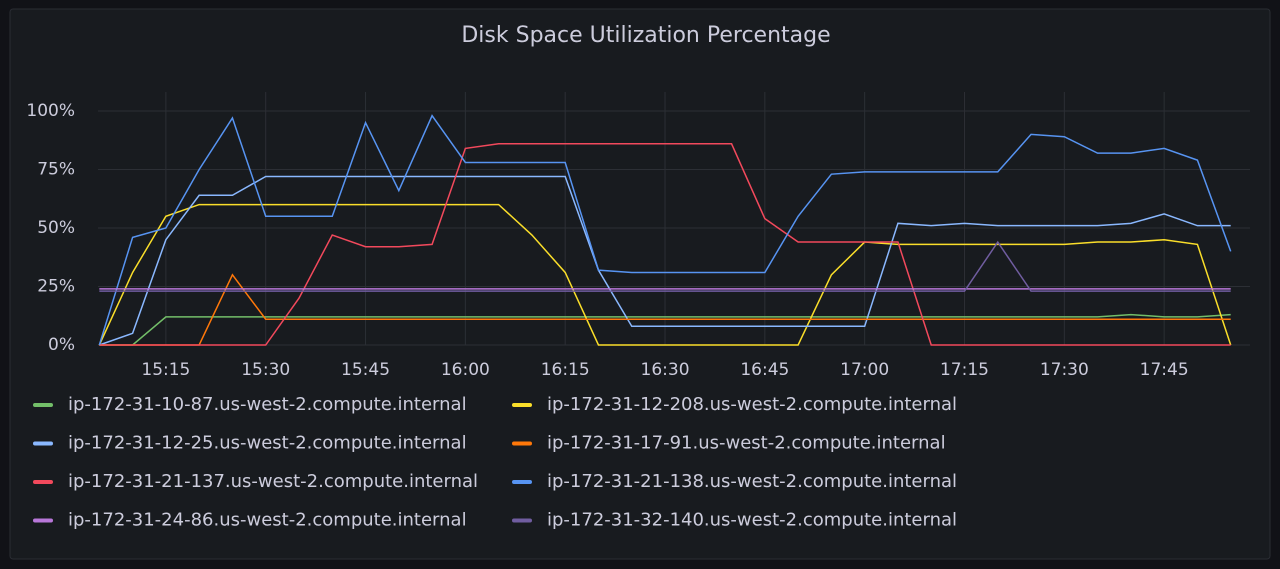  Describe the element at coordinates (1064, 370) in the screenshot. I see `x-tick-label: 17:30` at that location.